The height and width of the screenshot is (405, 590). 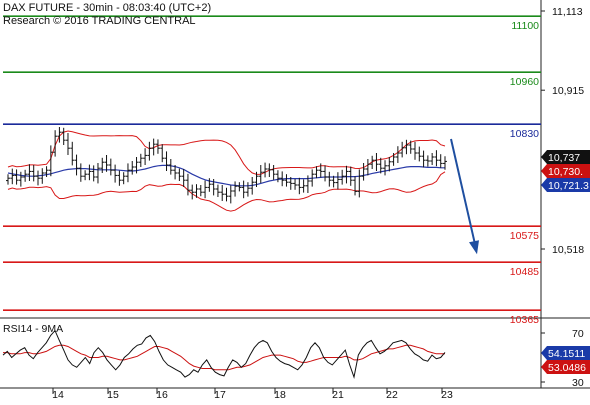 What do you see at coordinates (224, 357) in the screenshot?
I see `rsi-ma-line` at bounding box center [224, 357].